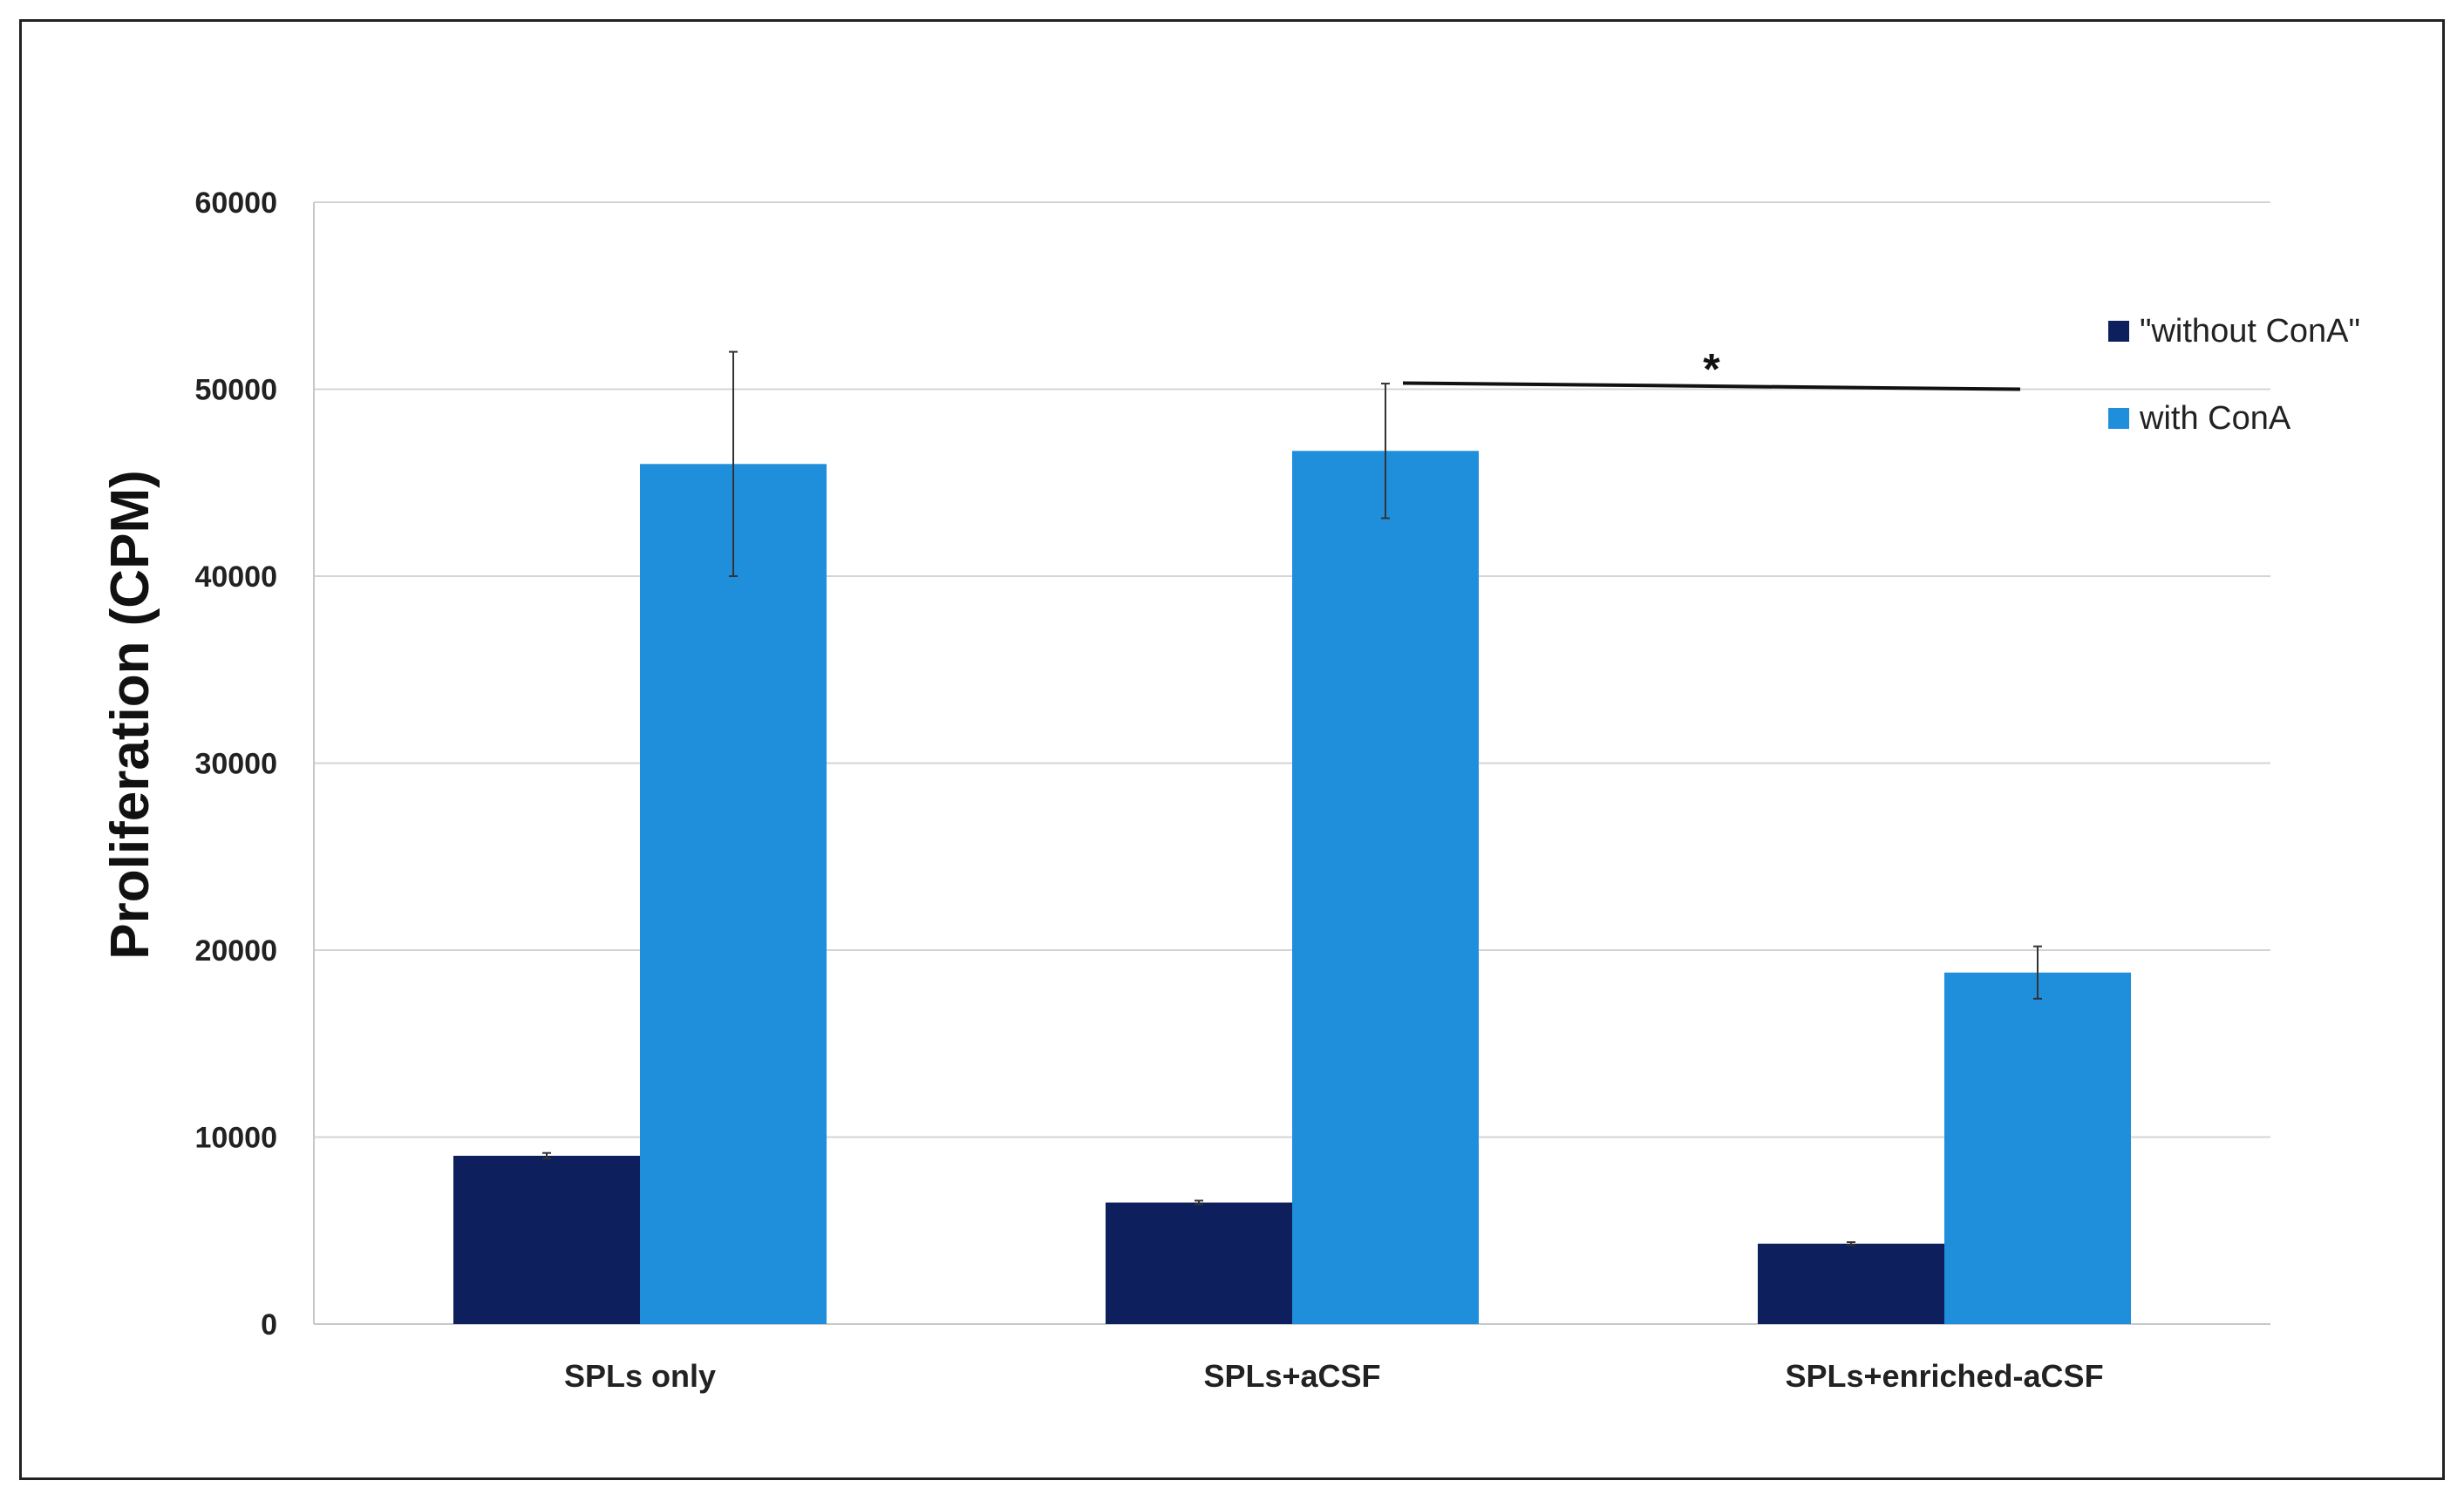 The height and width of the screenshot is (1501, 2464). Describe the element at coordinates (2250, 332) in the screenshot. I see `legend-label: "without ConA"` at that location.